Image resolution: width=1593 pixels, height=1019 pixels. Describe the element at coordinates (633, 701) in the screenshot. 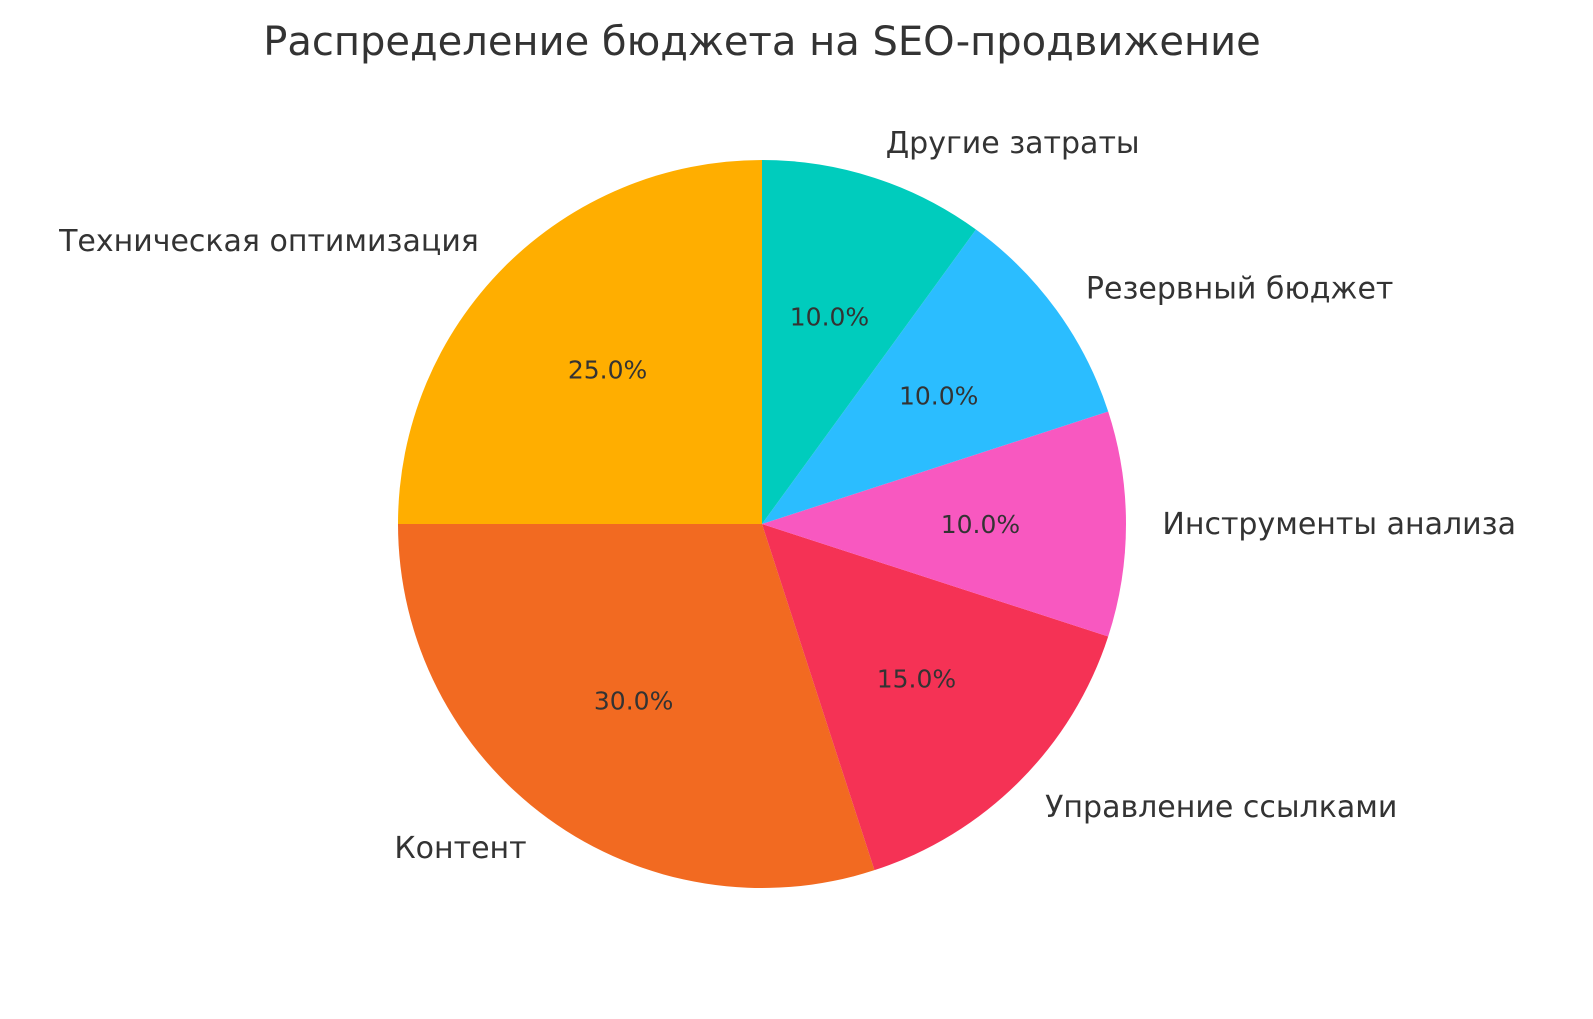

I see `slice-percent-label: 30.0%` at that location.